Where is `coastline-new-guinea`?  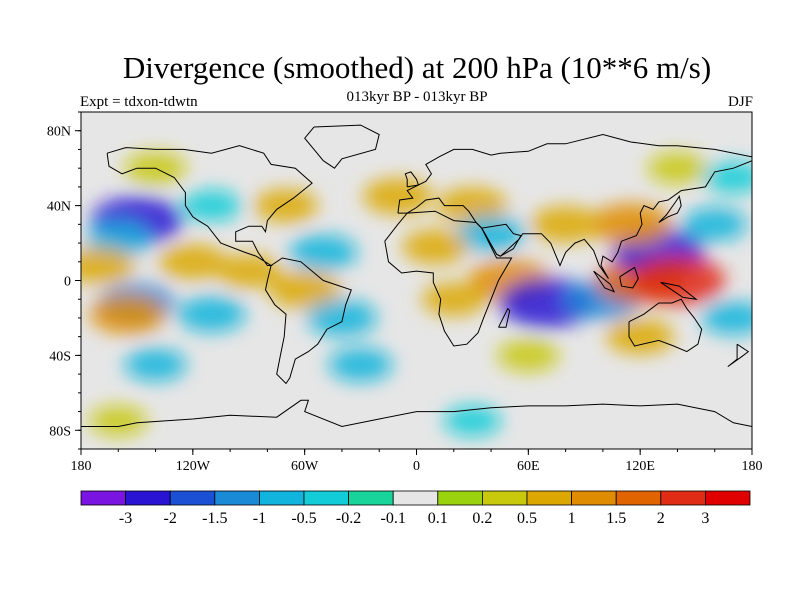
coastline-new-guinea is located at coordinates (679, 290).